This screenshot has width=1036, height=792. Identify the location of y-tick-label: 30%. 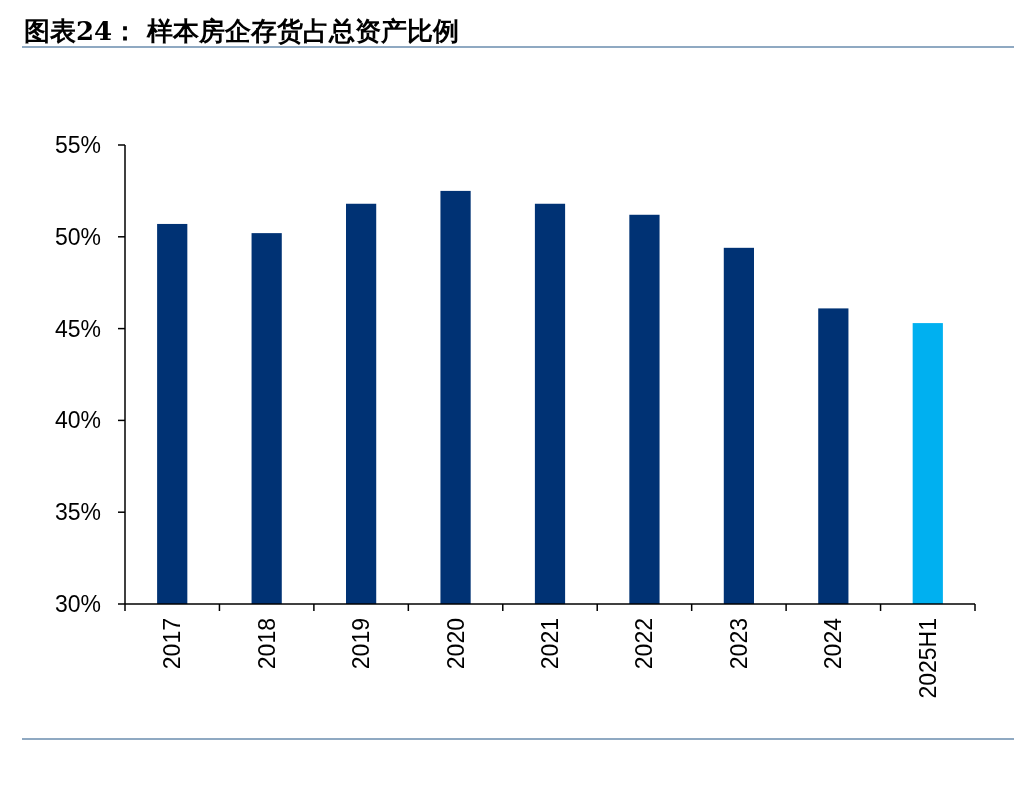
(77, 604).